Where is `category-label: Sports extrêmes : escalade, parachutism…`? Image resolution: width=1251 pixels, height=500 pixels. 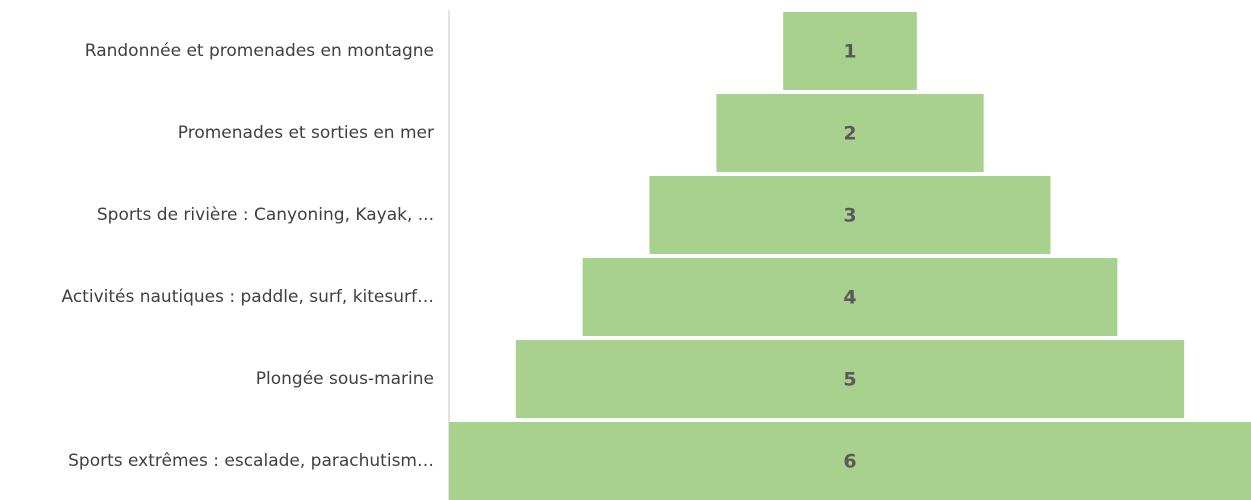
category-label: Sports extrêmes : escalade, parachutism… is located at coordinates (251, 461).